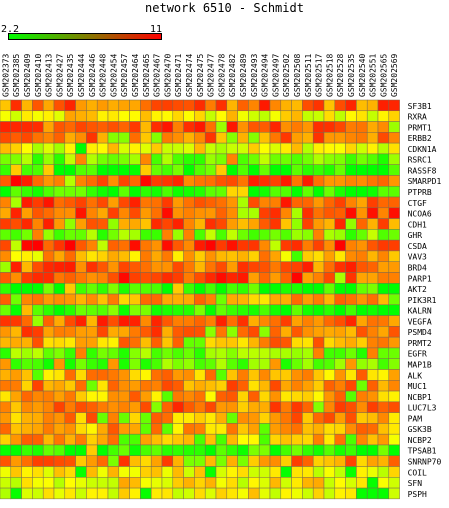 Image resolution: width=449 pixels, height=508 pixels. What do you see at coordinates (113, 75) in the screenshot?
I see `column-label: GSM202454` at bounding box center [113, 75].